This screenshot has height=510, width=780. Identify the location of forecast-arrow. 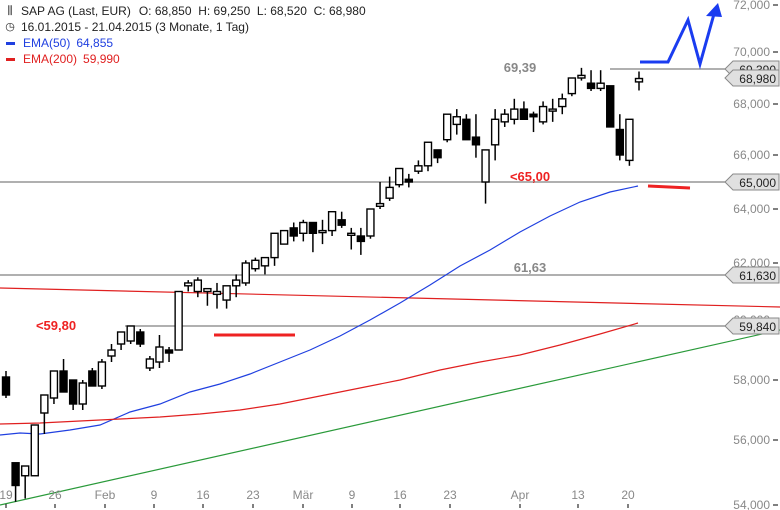
(681, 36).